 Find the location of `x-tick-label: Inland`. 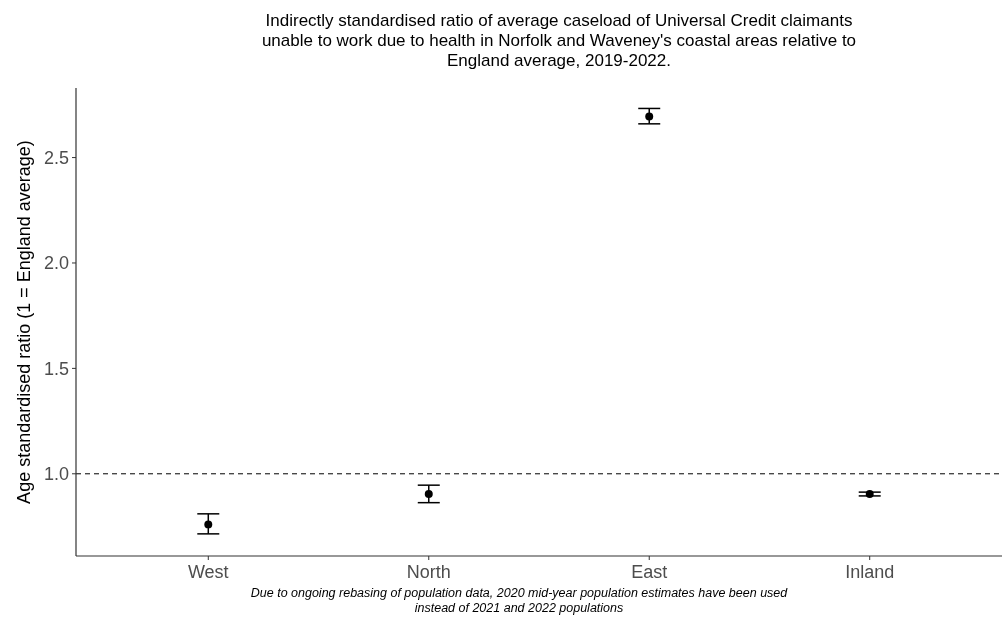

x-tick-label: Inland is located at coordinates (870, 572).